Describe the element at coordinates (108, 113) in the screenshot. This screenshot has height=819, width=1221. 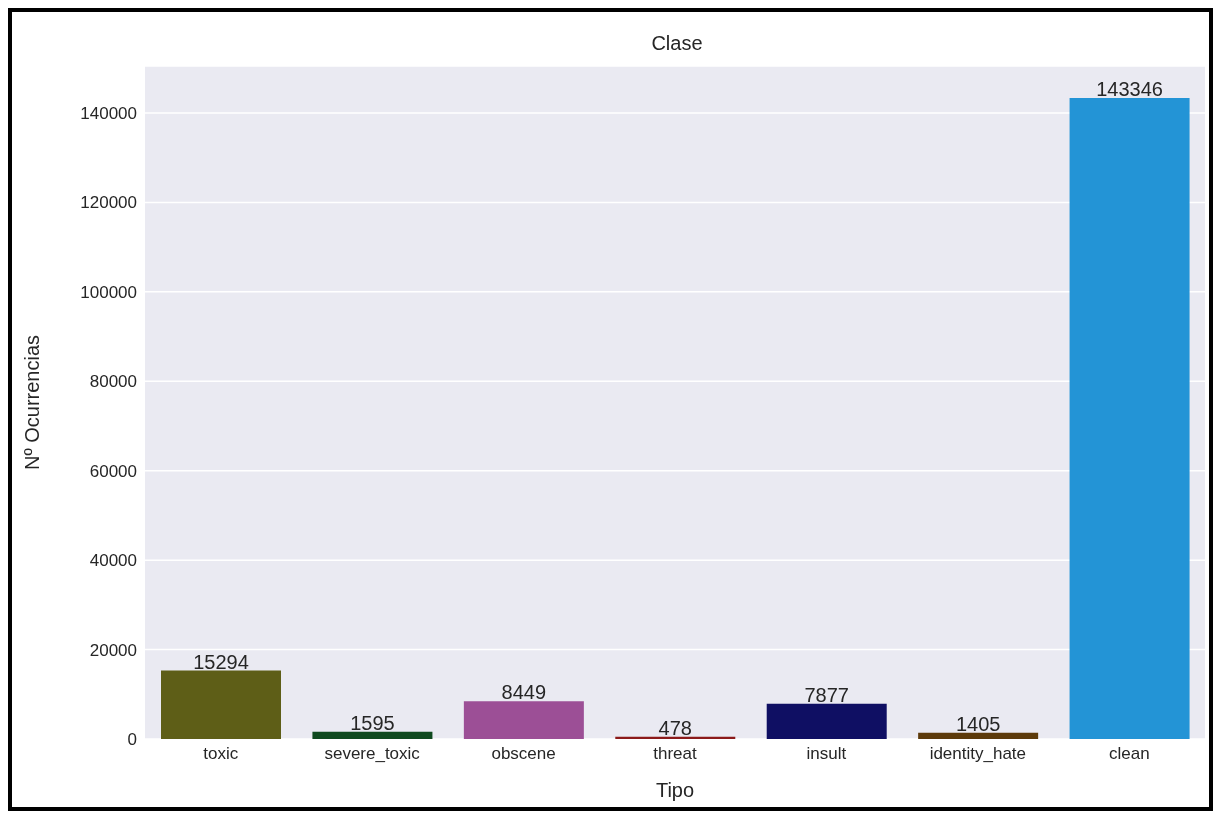
I see `y-tick-label: 140000` at that location.